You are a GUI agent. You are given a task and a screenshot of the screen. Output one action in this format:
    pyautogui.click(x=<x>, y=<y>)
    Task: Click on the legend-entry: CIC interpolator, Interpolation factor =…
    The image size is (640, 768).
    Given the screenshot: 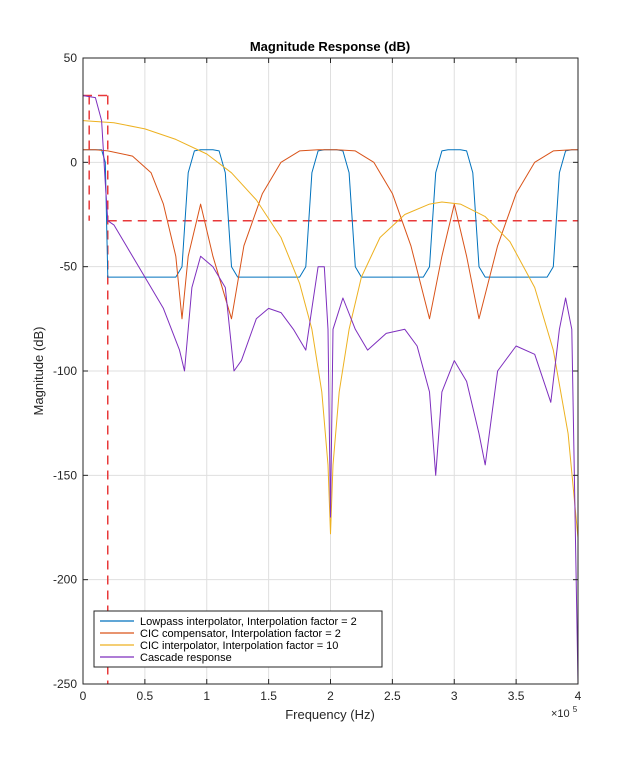 What is the action you would take?
    pyautogui.click(x=239, y=646)
    